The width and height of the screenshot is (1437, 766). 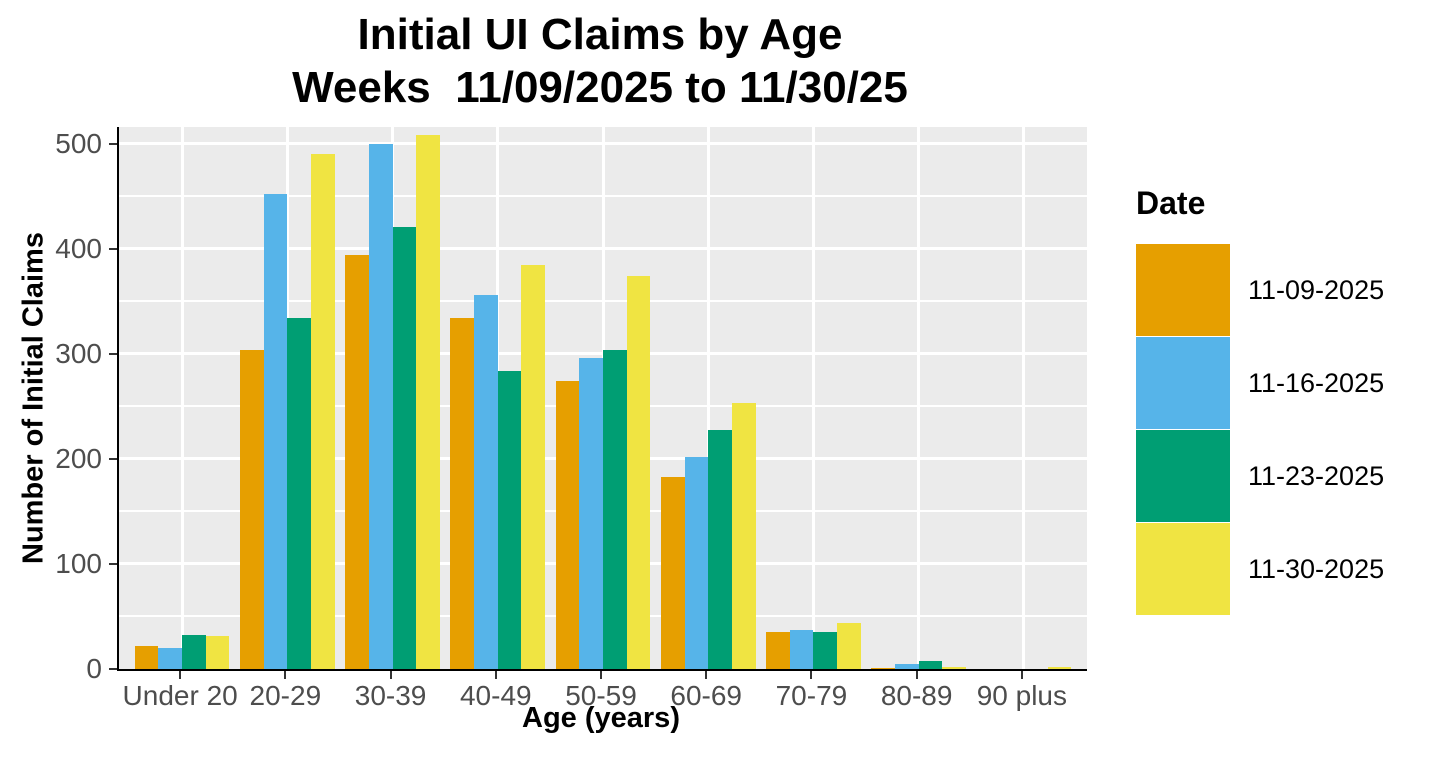 What do you see at coordinates (706, 695) in the screenshot?
I see `x-tick-label: 60-69` at bounding box center [706, 695].